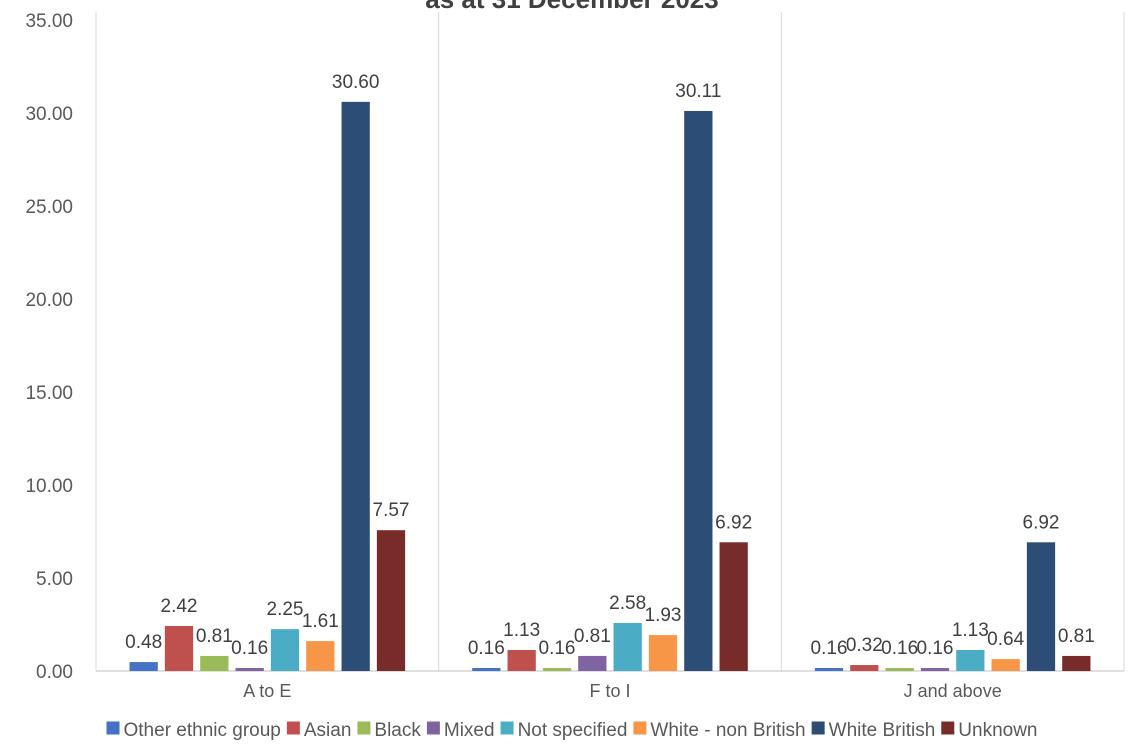  I want to click on legend-item: Mixed, so click(460, 730).